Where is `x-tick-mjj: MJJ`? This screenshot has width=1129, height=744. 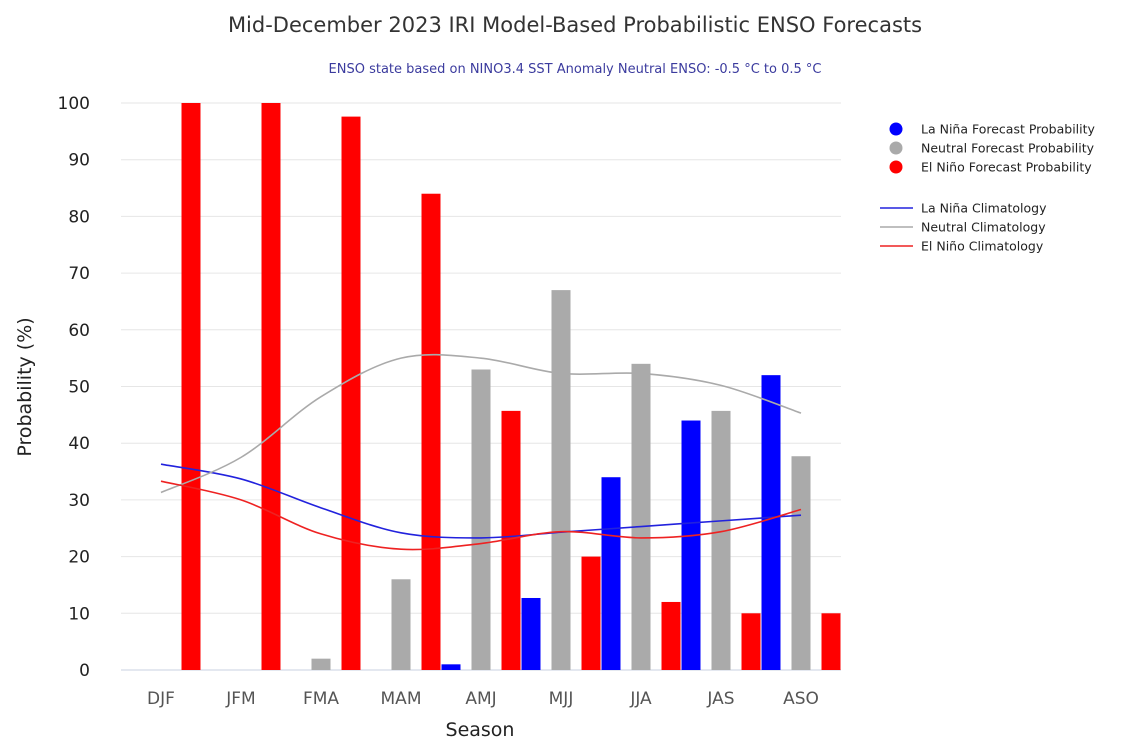 x-tick-mjj: MJJ is located at coordinates (561, 699).